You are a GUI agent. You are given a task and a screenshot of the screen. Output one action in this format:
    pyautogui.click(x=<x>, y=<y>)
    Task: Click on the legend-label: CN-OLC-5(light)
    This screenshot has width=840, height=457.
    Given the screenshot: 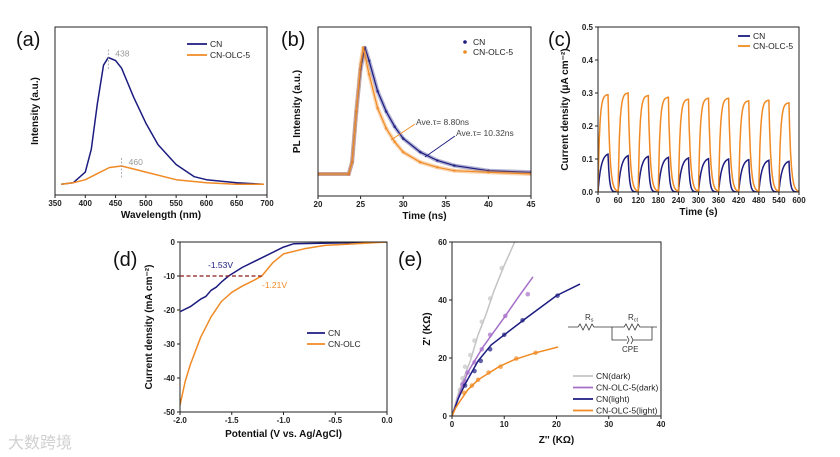 What is the action you would take?
    pyautogui.click(x=627, y=411)
    